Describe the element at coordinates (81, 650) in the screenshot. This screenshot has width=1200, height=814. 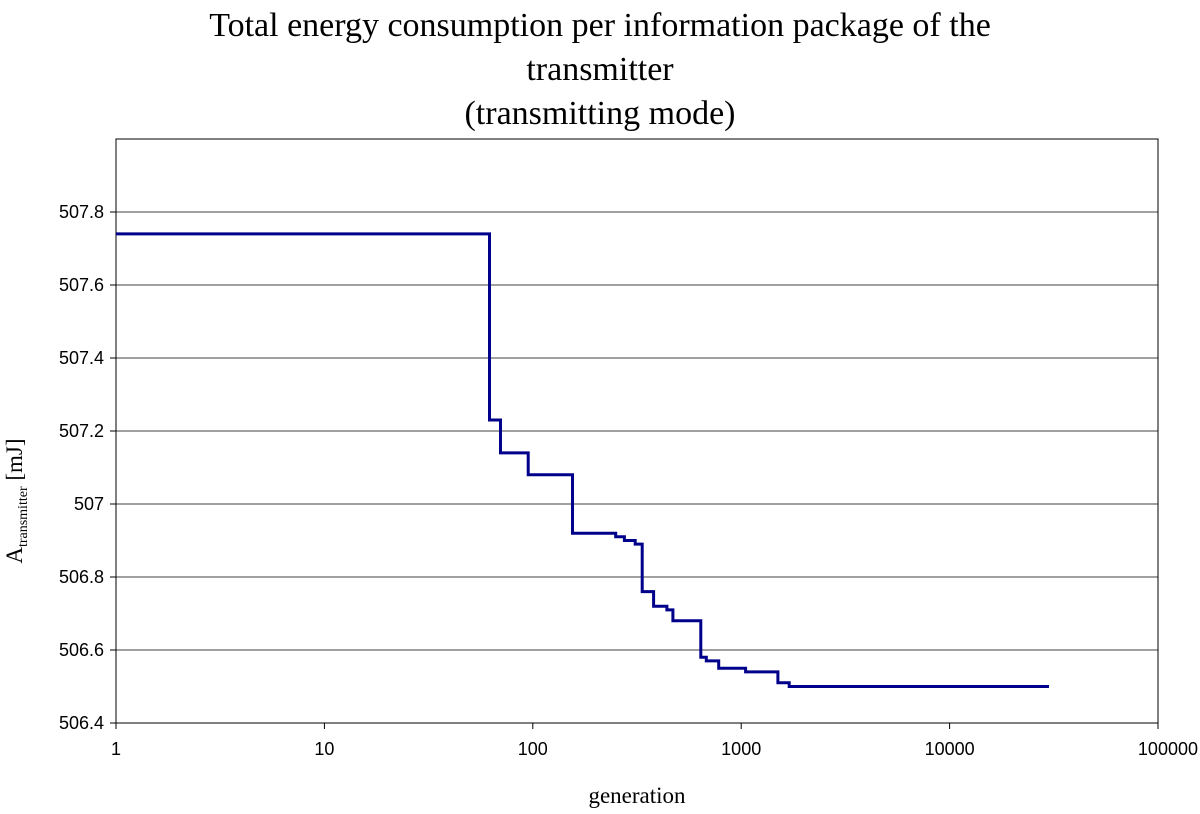
I see `y-tick-label: 506.6` at that location.